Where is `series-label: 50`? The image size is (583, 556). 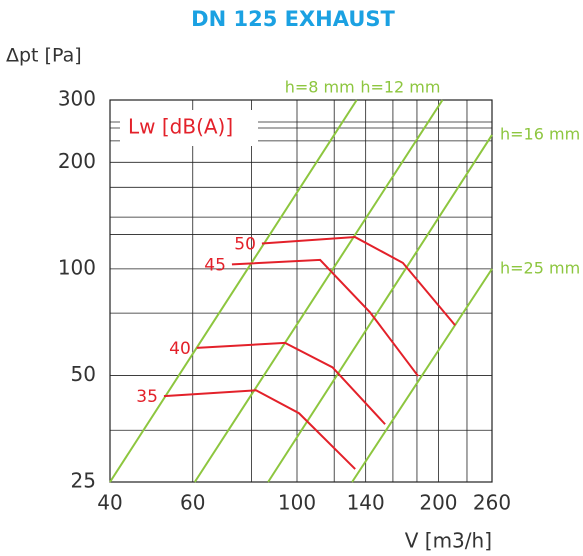
series-label: 50 is located at coordinates (245, 244).